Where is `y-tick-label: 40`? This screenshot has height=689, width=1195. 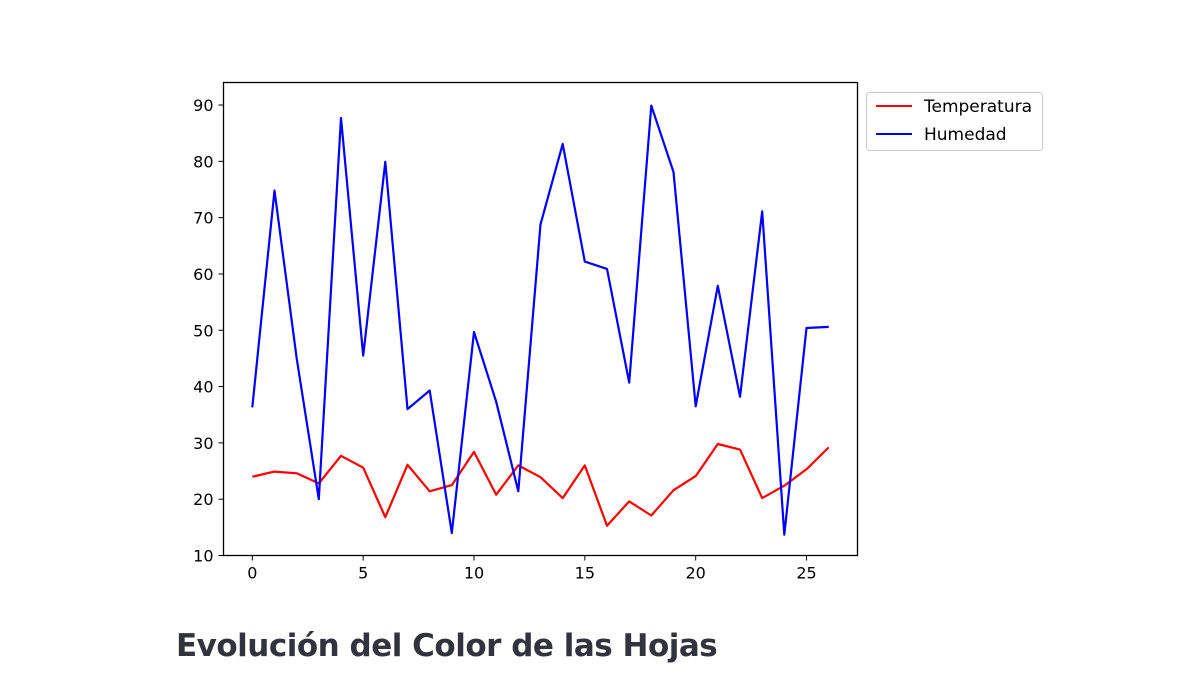
y-tick-label: 40 is located at coordinates (203, 387).